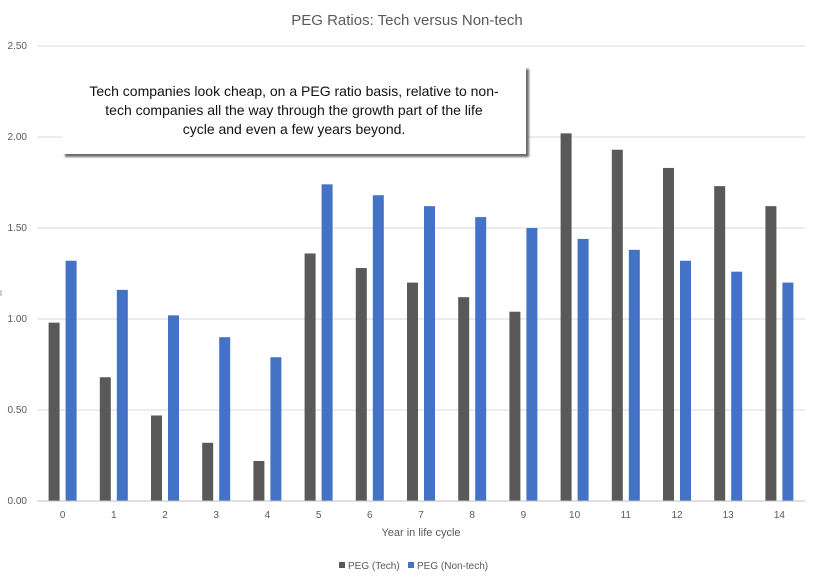  I want to click on x-tick-label: 12, so click(677, 515).